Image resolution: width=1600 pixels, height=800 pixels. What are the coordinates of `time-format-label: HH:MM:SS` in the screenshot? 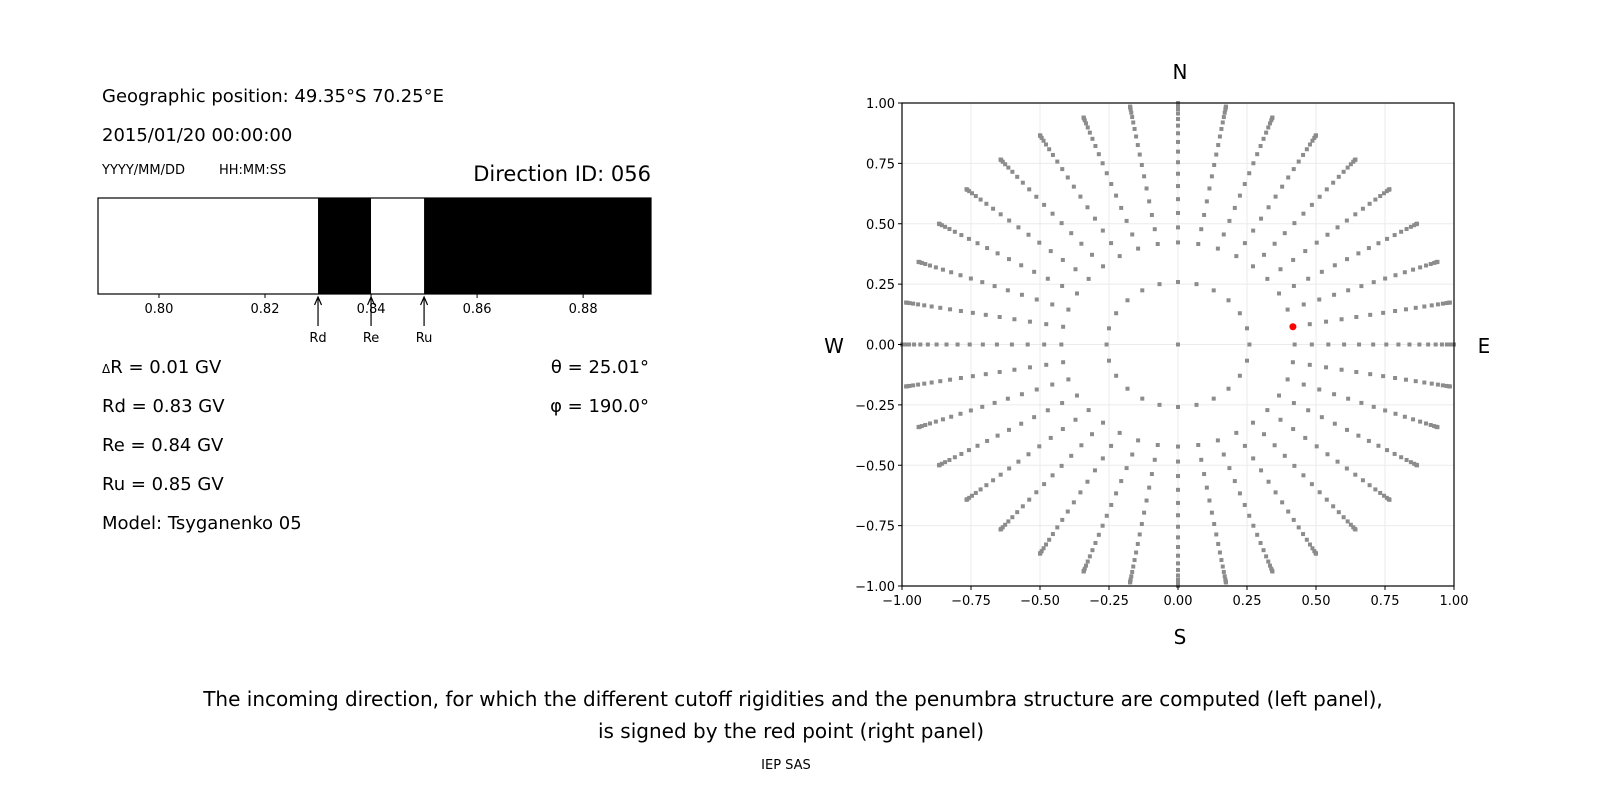 It's located at (252, 170).